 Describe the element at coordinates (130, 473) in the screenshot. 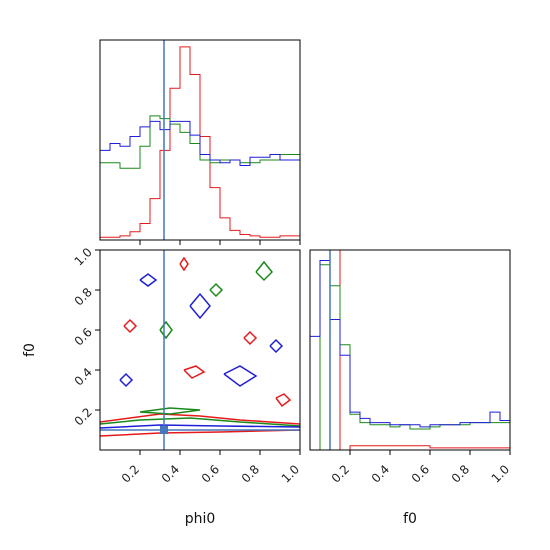

I see `x-tick-label-0.2: 0.2` at that location.